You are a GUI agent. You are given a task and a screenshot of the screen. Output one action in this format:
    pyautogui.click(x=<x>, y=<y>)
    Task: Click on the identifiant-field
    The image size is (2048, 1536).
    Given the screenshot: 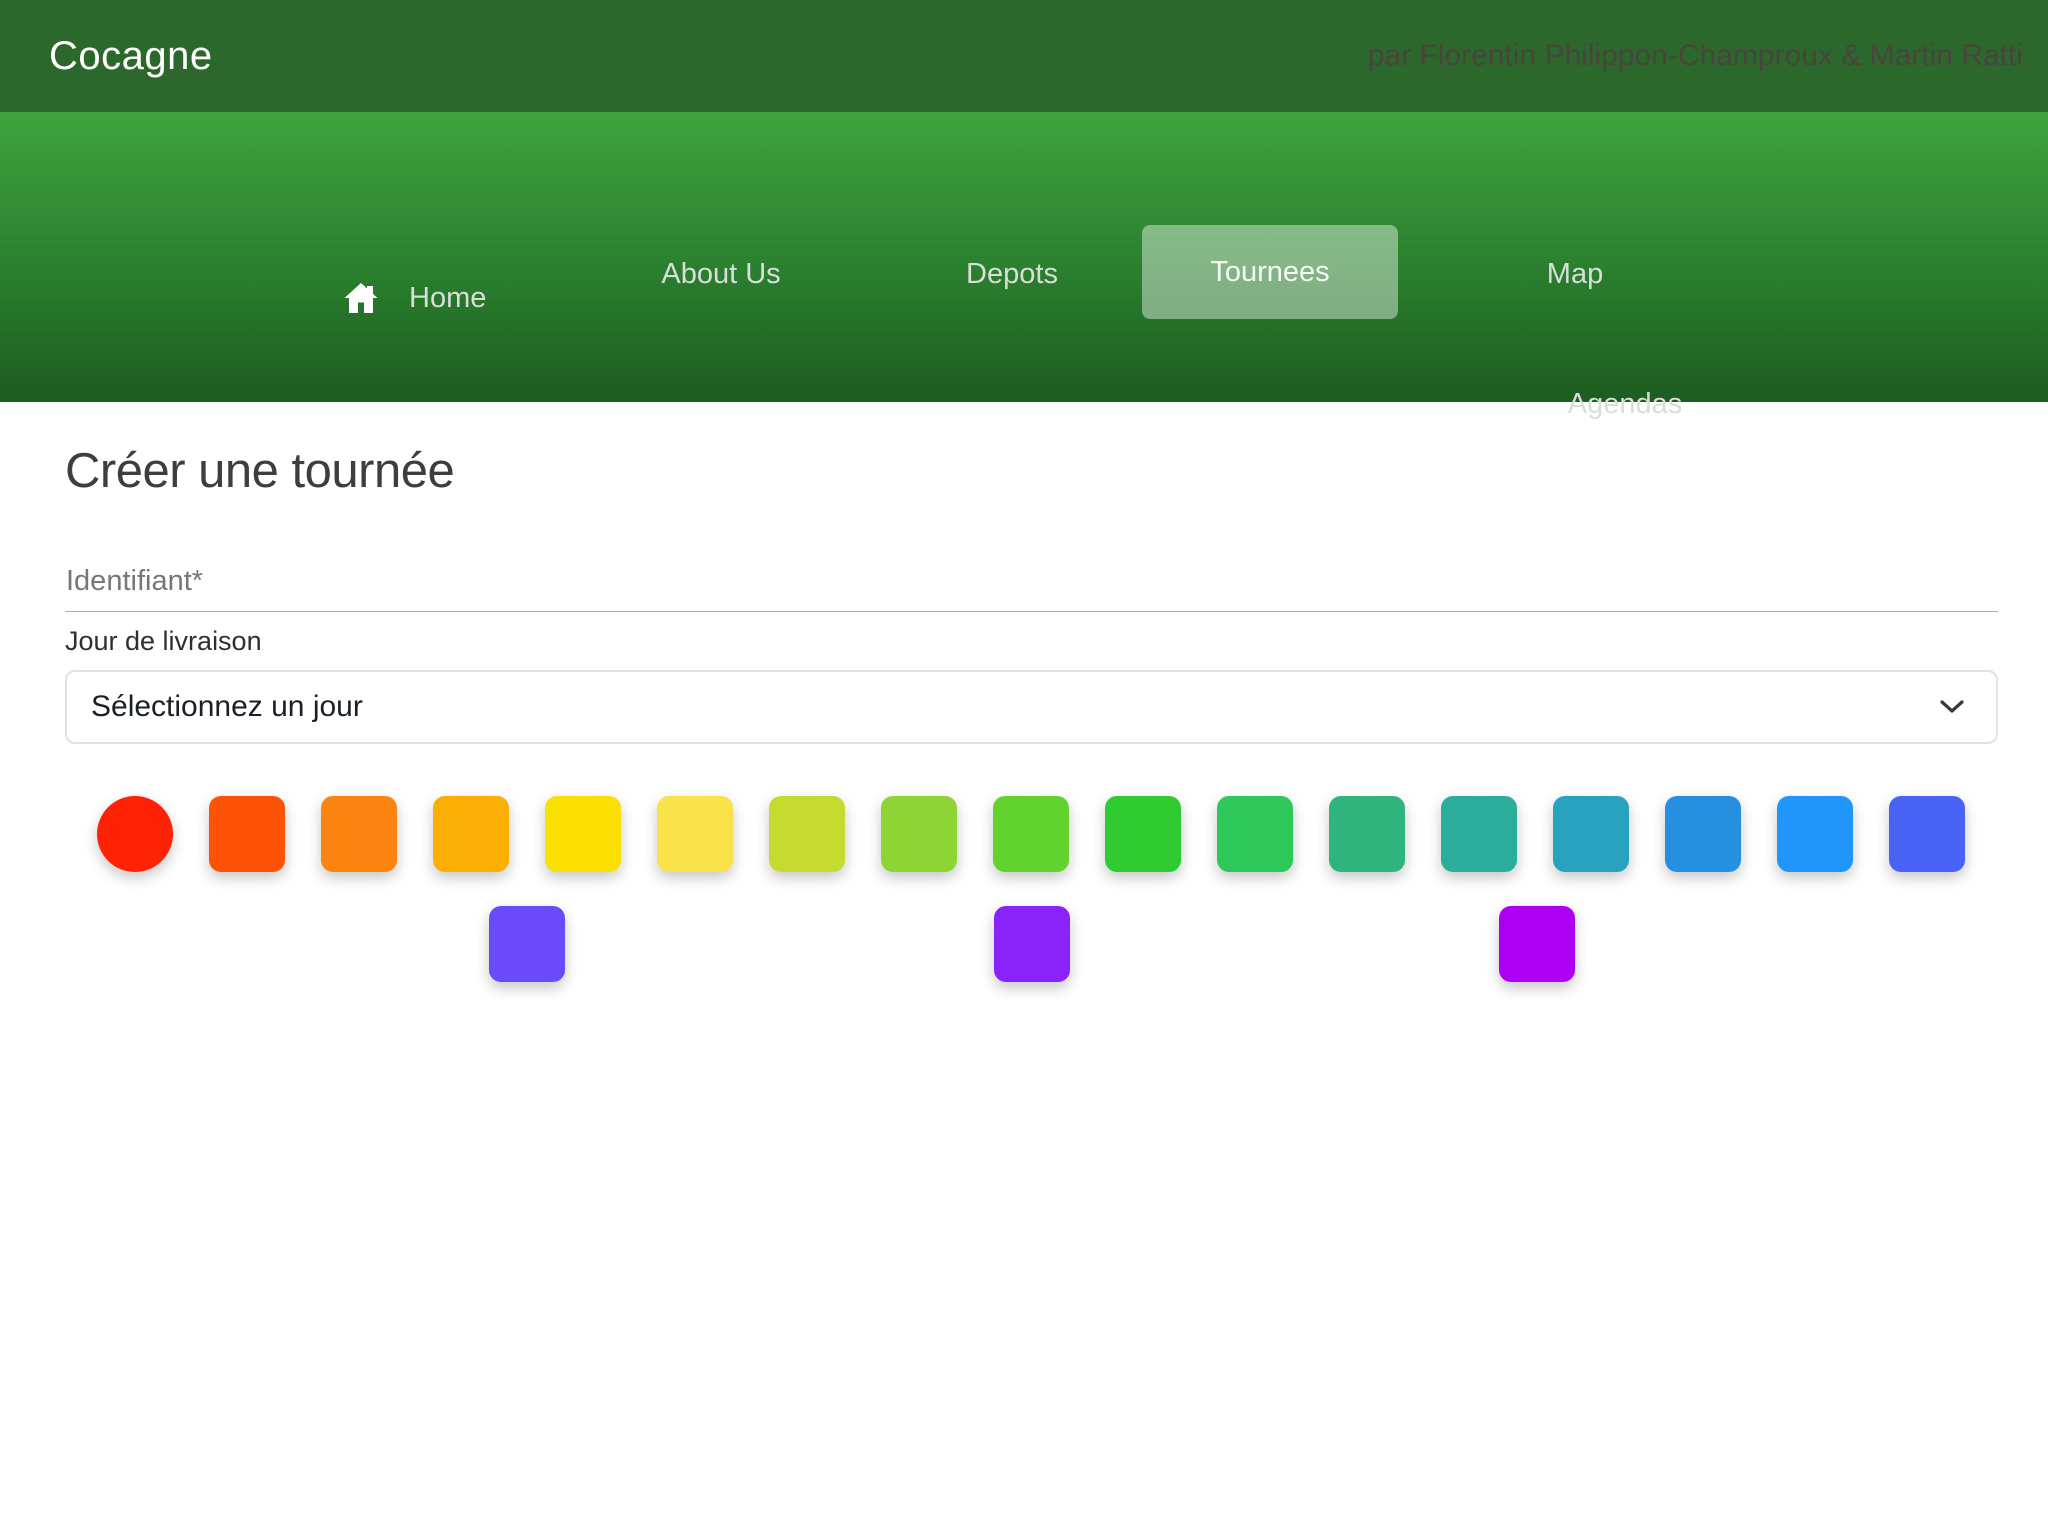 What is the action you would take?
    pyautogui.click(x=1031, y=589)
    